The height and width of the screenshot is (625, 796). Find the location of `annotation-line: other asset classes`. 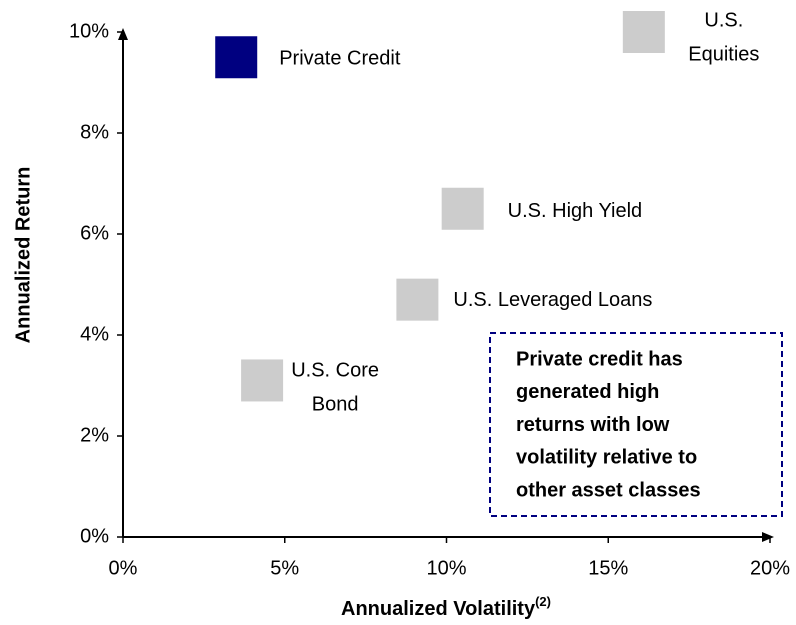

annotation-line: other asset classes is located at coordinates (608, 490).